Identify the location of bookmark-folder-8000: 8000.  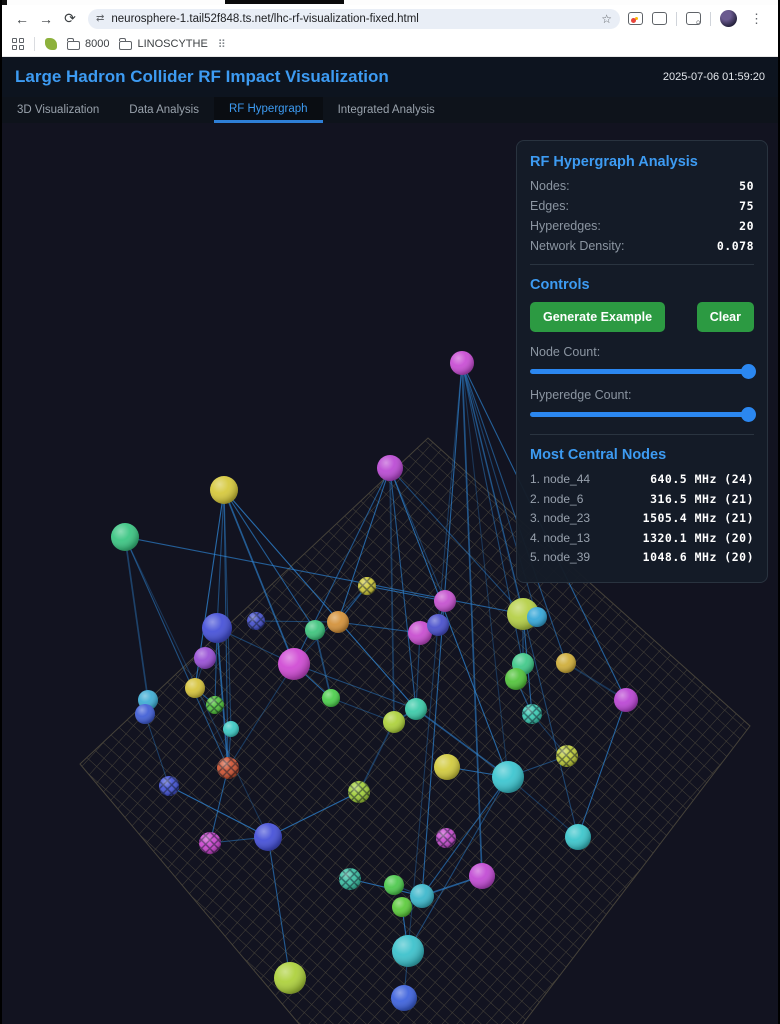
(87, 43).